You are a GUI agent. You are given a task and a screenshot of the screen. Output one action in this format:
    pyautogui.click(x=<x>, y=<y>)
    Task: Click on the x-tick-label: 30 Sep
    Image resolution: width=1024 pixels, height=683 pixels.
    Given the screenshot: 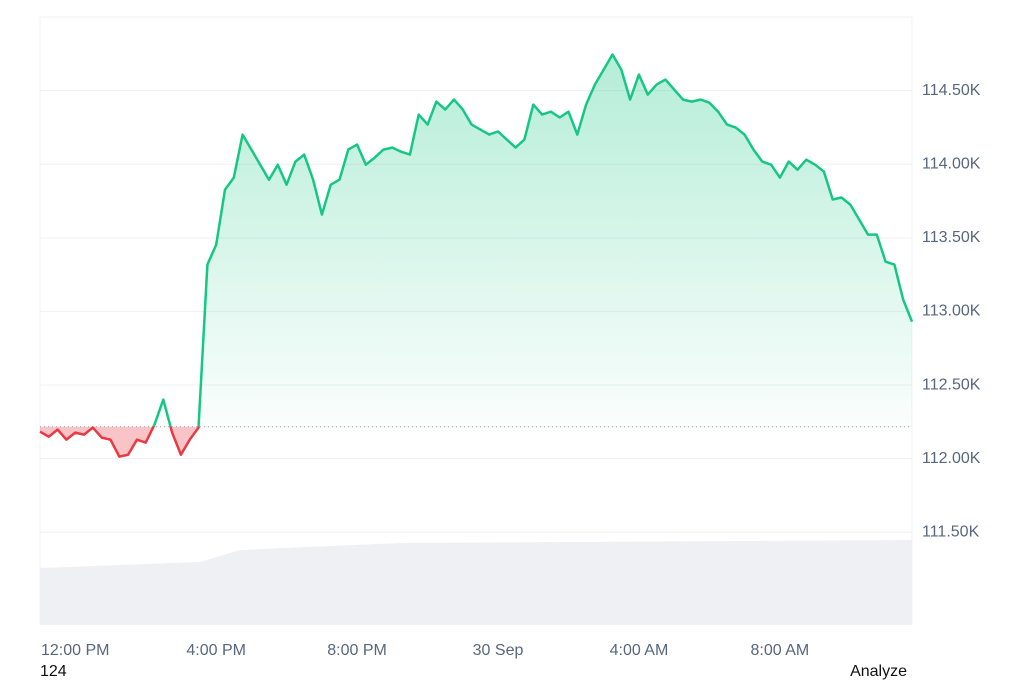 What is the action you would take?
    pyautogui.click(x=498, y=650)
    